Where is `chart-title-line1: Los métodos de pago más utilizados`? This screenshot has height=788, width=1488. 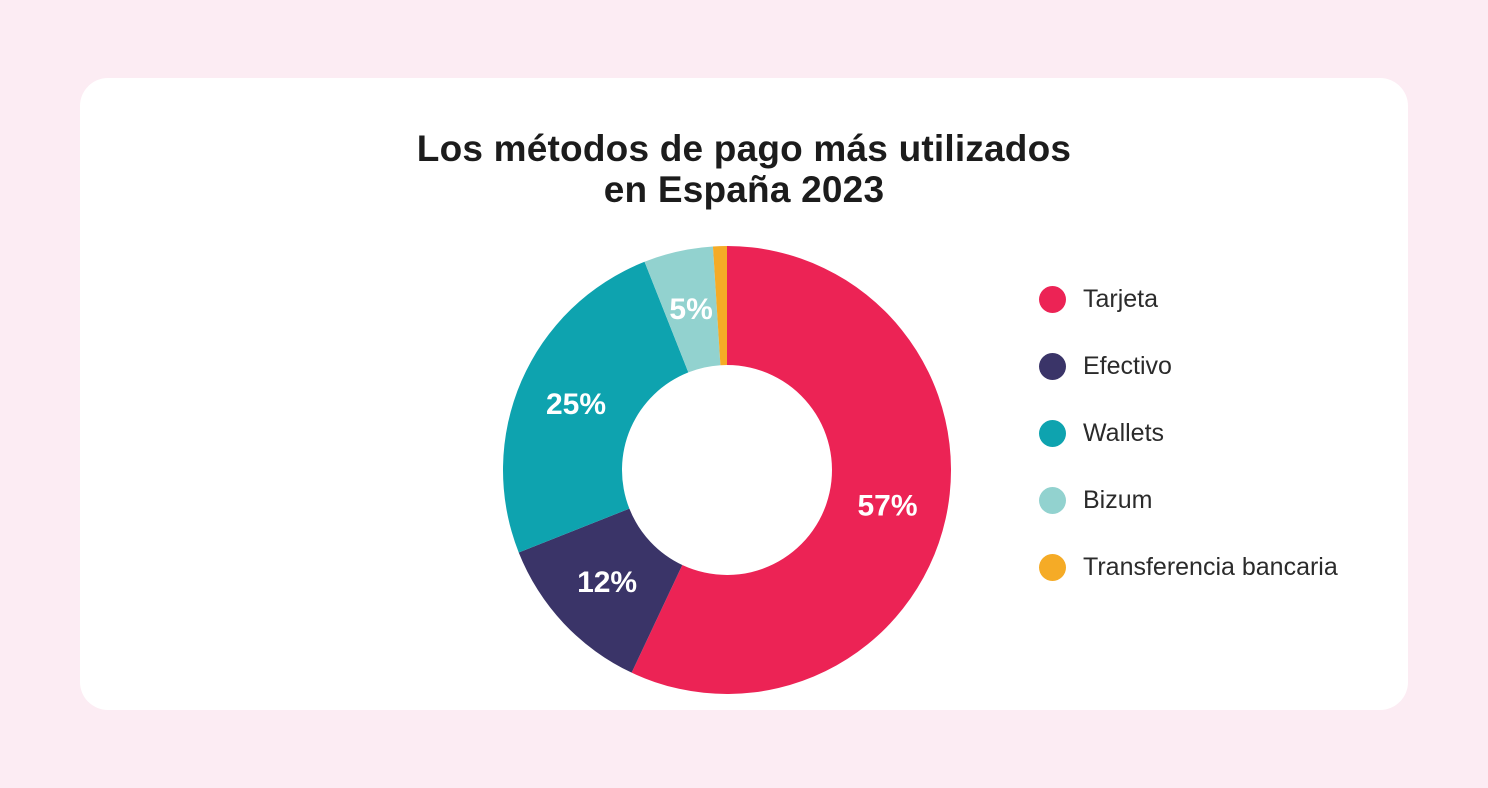 chart-title-line1: Los métodos de pago más utilizados is located at coordinates (744, 148).